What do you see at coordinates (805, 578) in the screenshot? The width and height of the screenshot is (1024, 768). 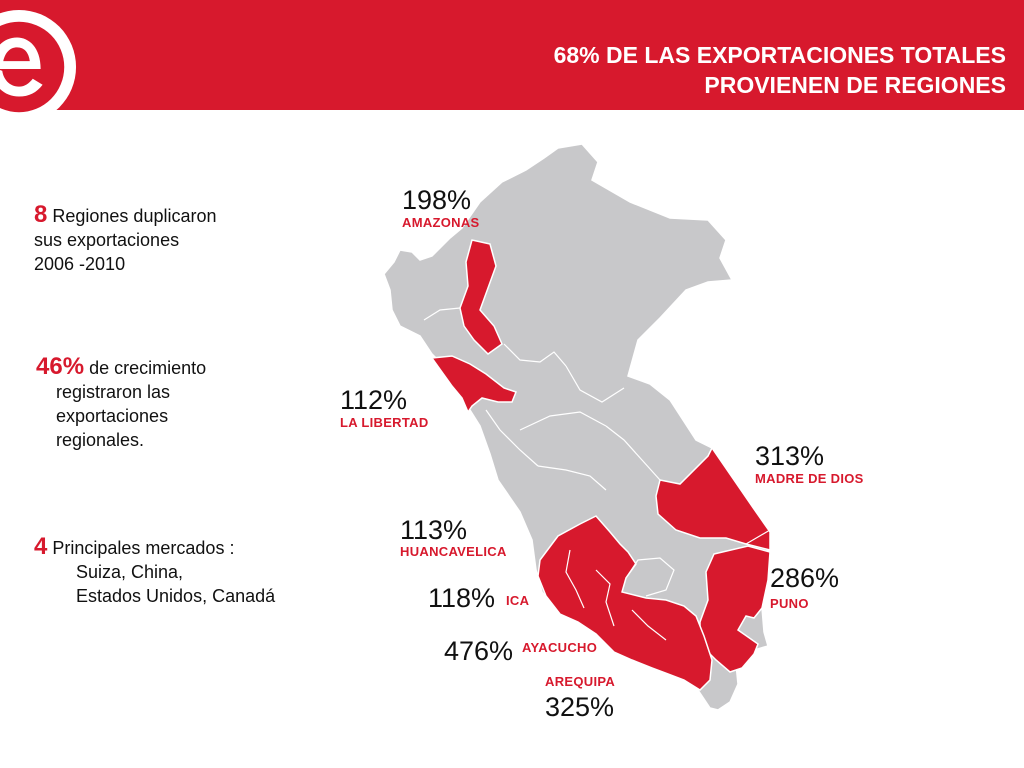 I see `pct-puno: 286%` at bounding box center [805, 578].